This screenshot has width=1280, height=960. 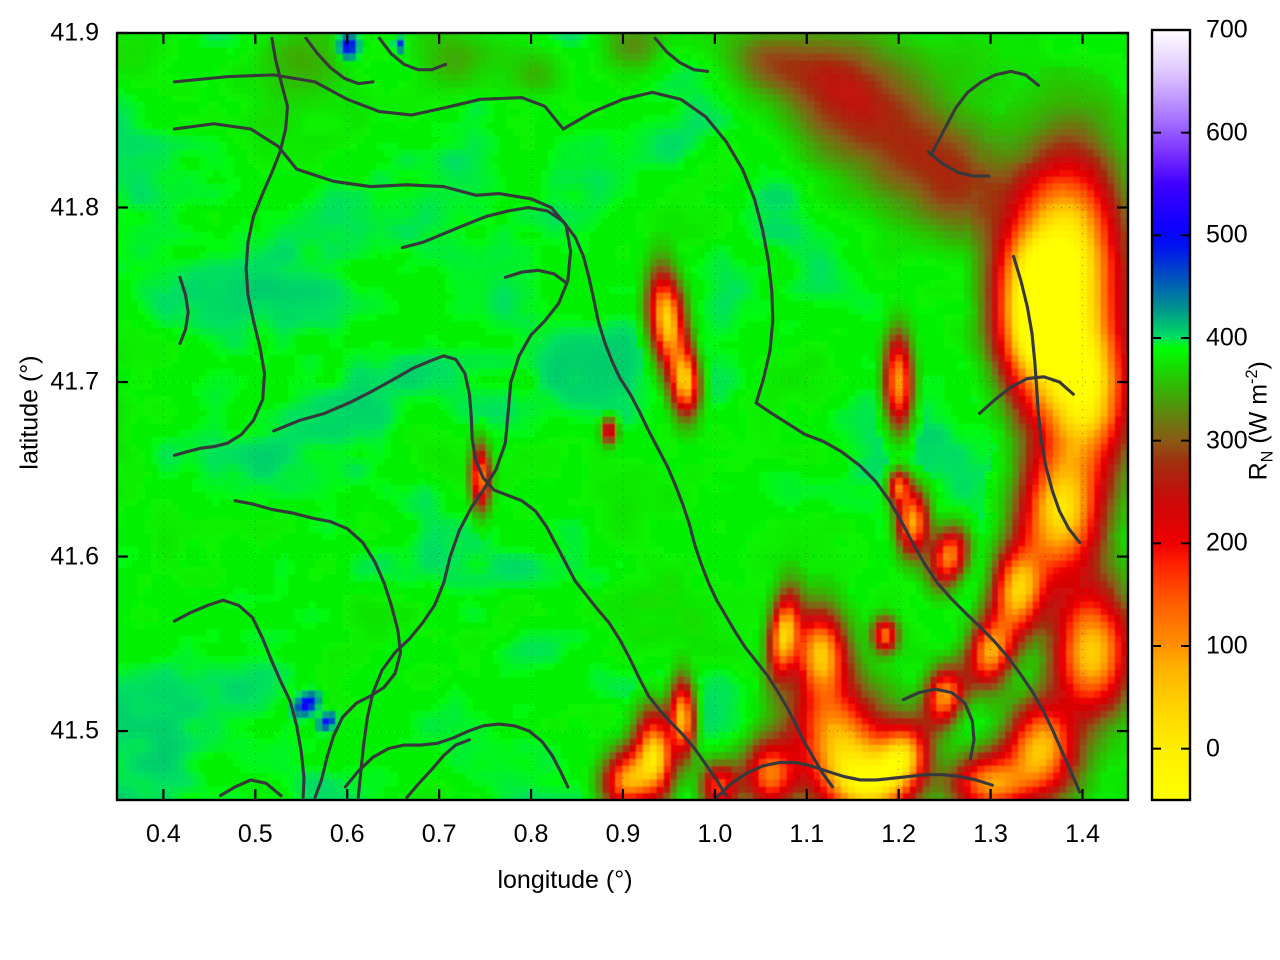 What do you see at coordinates (1082, 834) in the screenshot?
I see `x-tick-1.4: 1.4` at bounding box center [1082, 834].